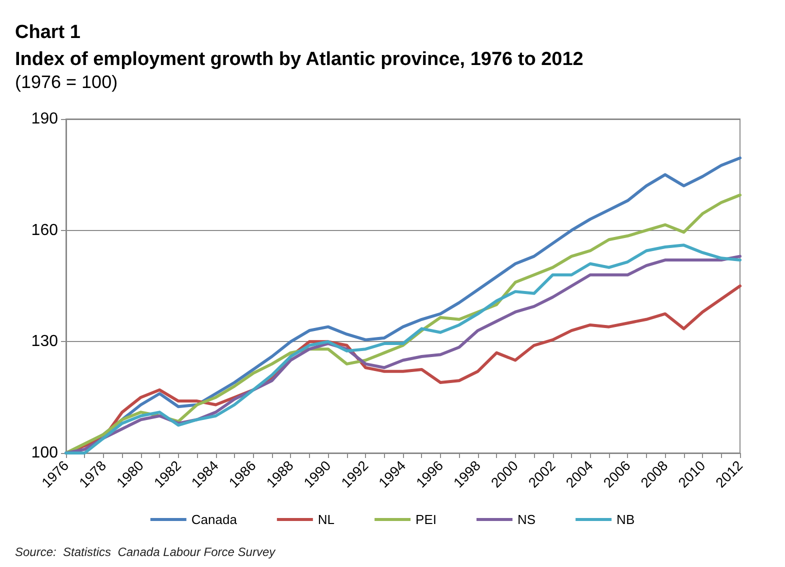 This screenshot has height=567, width=785. I want to click on y-tick-label: 130, so click(44, 341).